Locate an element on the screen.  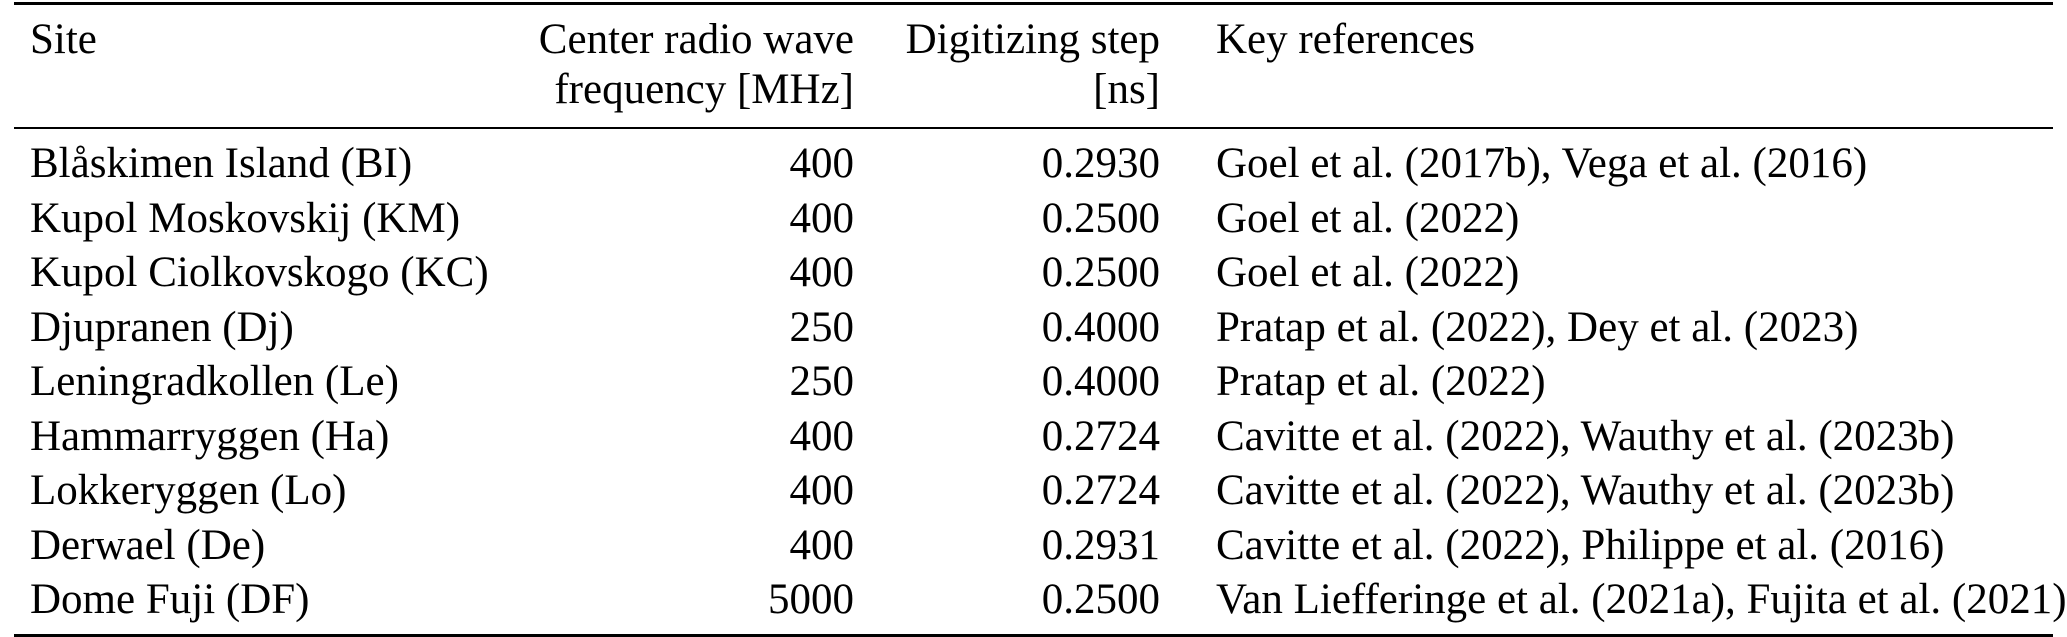
site-cell: Kupol Moskovskij (KM) is located at coordinates (245, 218).